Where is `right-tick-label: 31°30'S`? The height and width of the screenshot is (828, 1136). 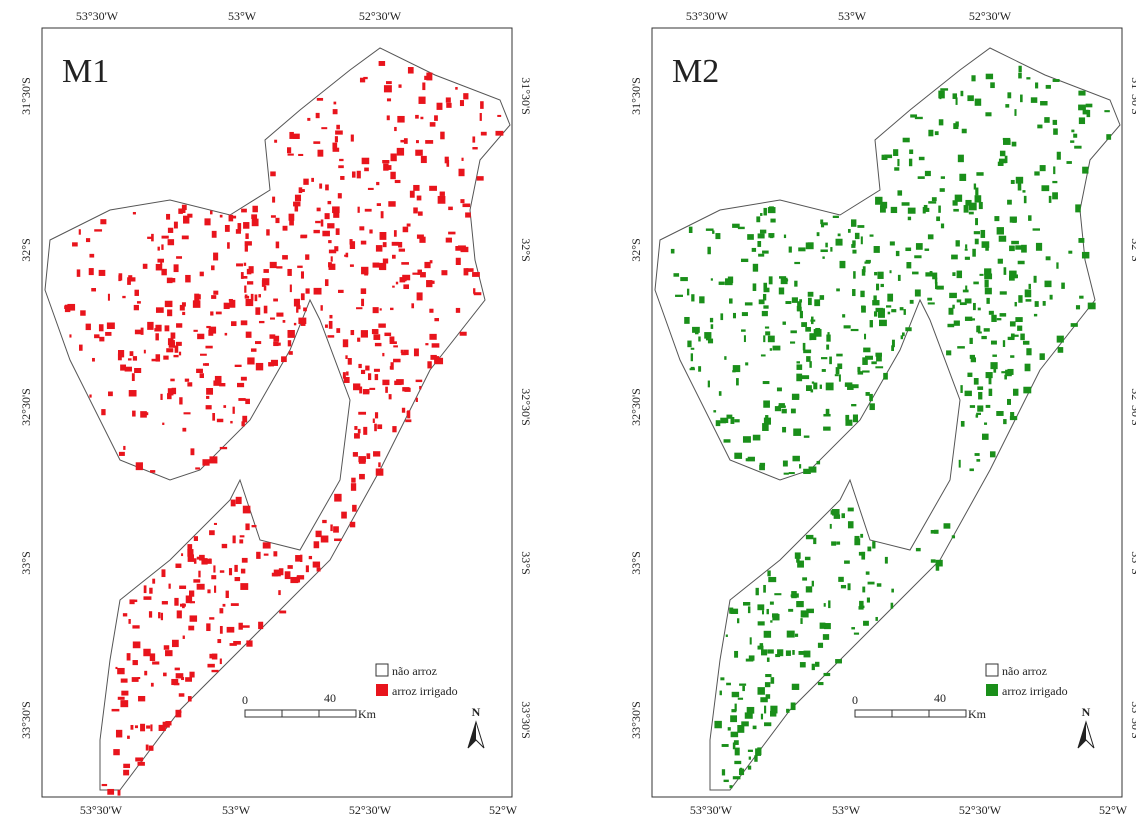
right-tick-label: 31°30'S is located at coordinates (526, 96).